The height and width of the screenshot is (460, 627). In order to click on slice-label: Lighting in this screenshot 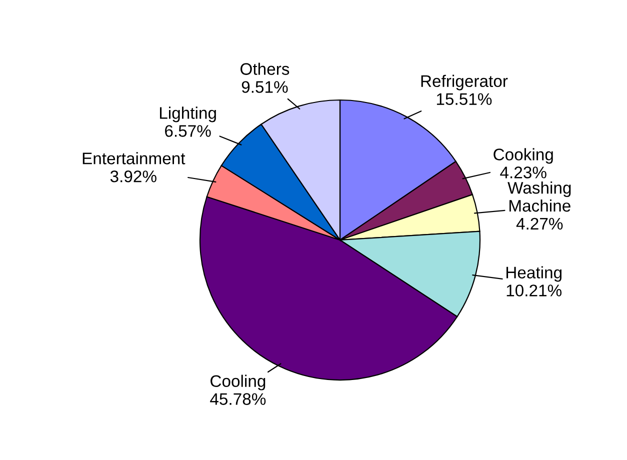, I will do `click(188, 114)`.